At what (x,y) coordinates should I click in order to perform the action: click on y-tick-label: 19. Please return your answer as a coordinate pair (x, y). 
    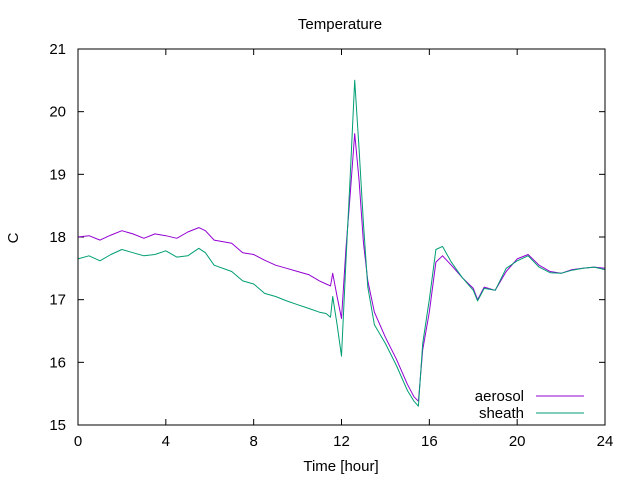
    Looking at the image, I should click on (57, 174).